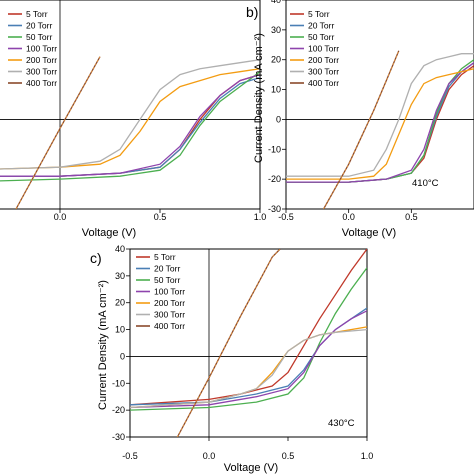  Describe the element at coordinates (341, 423) in the screenshot. I see `temperature-label-c: 430°C` at that location.